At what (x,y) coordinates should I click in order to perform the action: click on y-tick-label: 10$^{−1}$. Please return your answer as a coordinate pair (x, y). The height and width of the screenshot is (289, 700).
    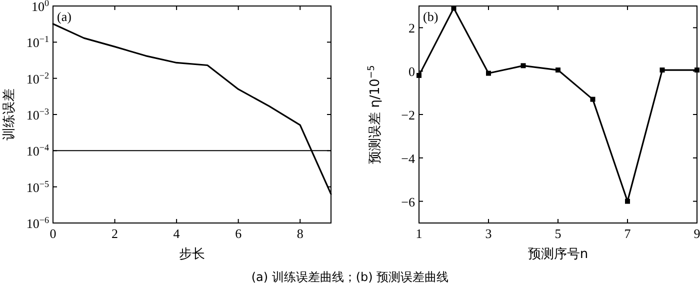
    Looking at the image, I should click on (37, 42).